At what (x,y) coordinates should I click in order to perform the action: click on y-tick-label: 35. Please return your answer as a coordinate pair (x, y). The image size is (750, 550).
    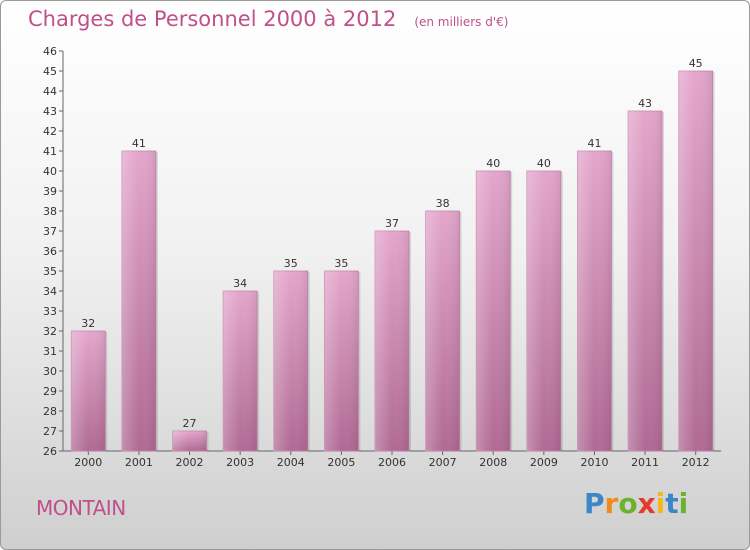
    Looking at the image, I should click on (50, 271).